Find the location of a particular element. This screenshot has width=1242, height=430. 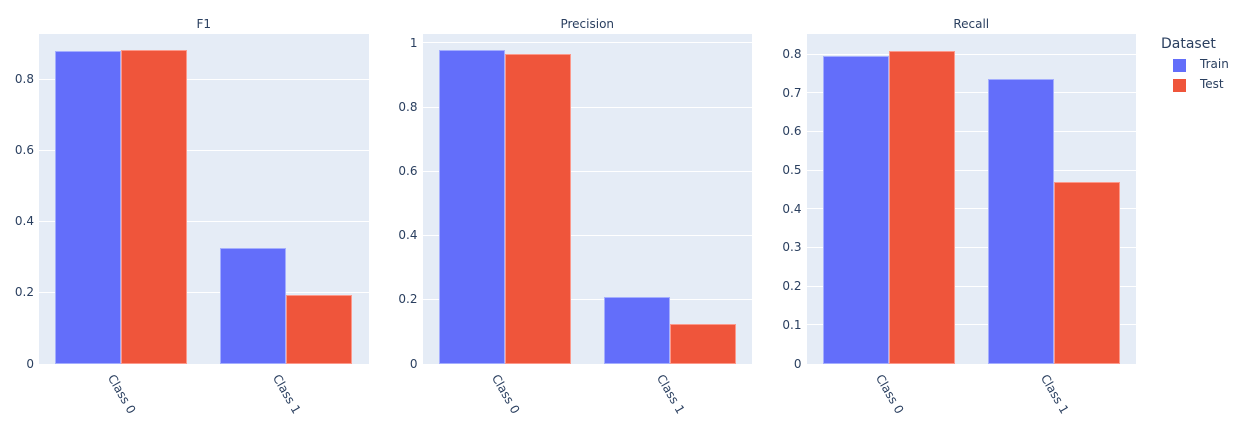

recall-ytick-label: 0.2 is located at coordinates (792, 286).